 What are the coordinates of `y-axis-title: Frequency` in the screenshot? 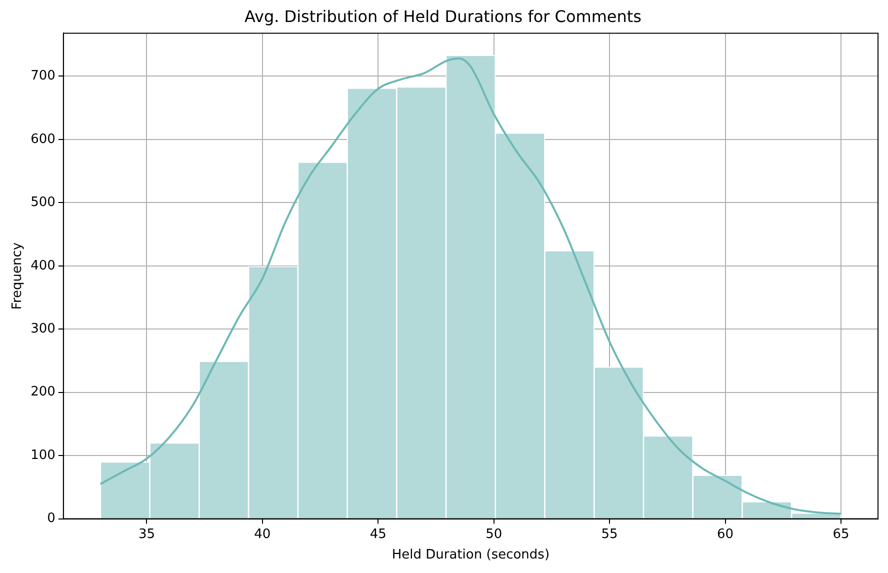 It's located at (18, 276).